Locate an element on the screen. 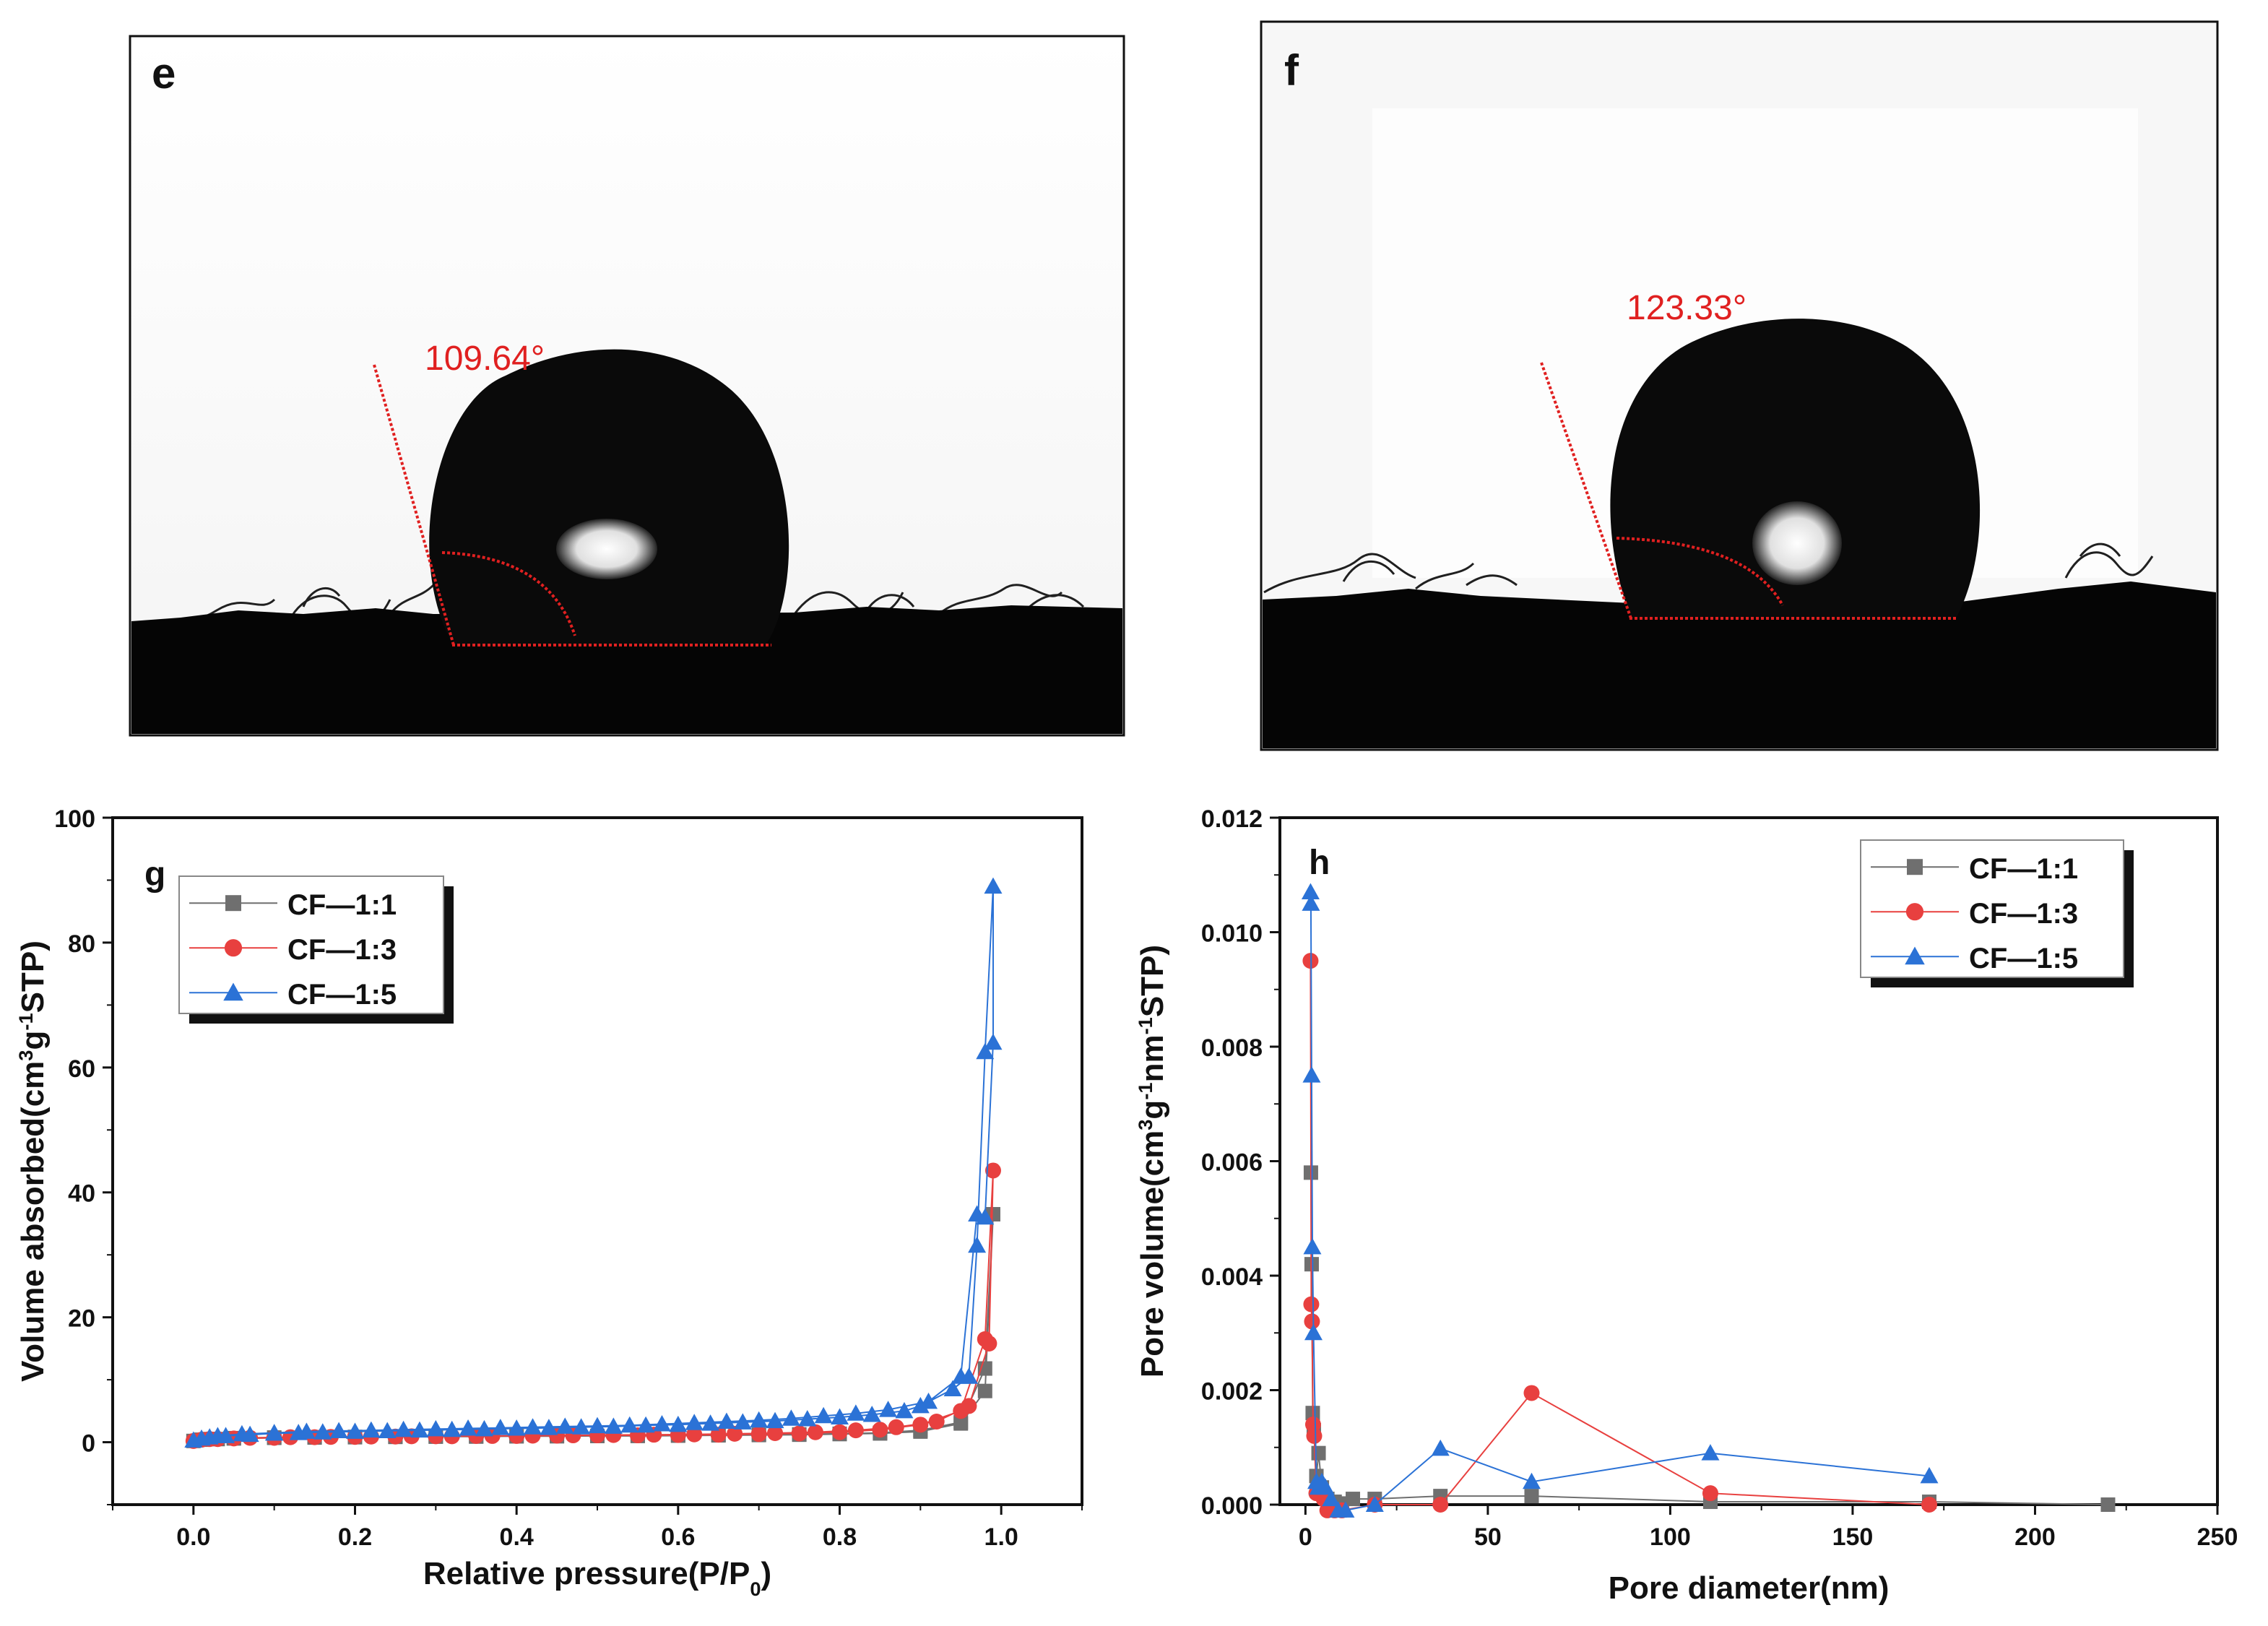 This screenshot has height=1626, width=2268. x-tick-label: 0.0 is located at coordinates (193, 1537).